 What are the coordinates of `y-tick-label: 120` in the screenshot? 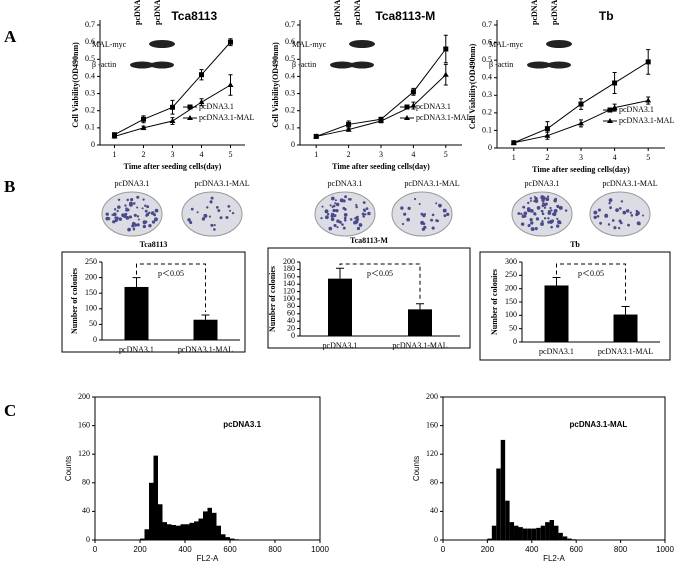 It's located at (432, 453).